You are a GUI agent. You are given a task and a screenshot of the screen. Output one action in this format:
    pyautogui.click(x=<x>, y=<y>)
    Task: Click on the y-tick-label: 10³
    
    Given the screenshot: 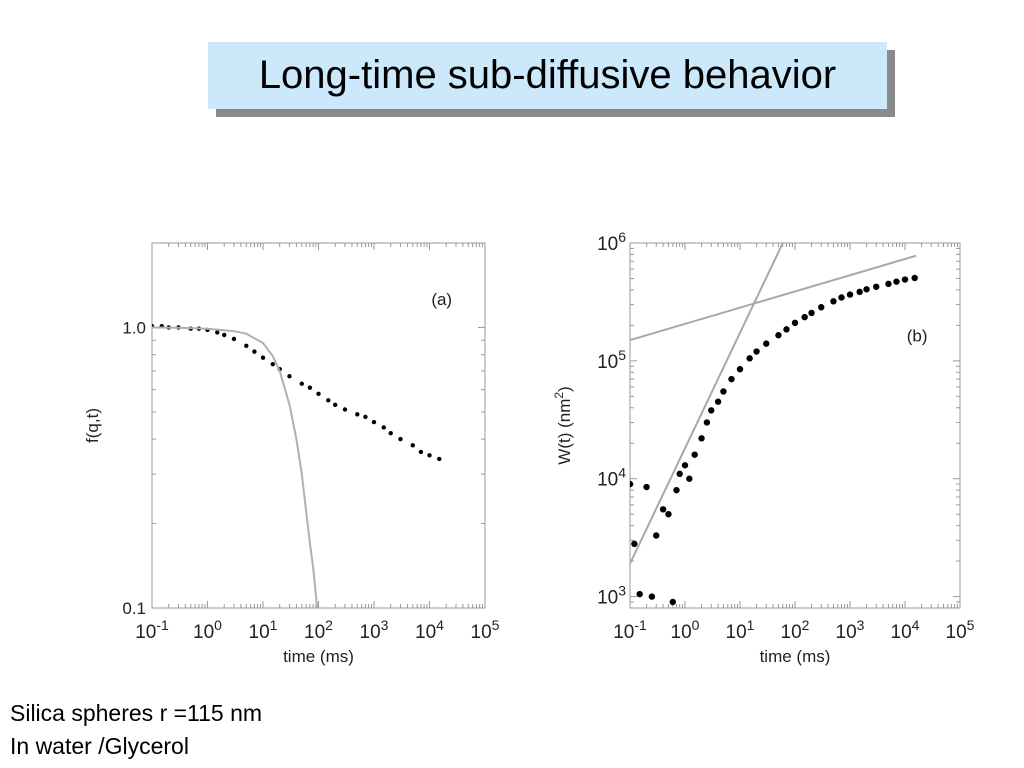 What is the action you would take?
    pyautogui.click(x=611, y=596)
    